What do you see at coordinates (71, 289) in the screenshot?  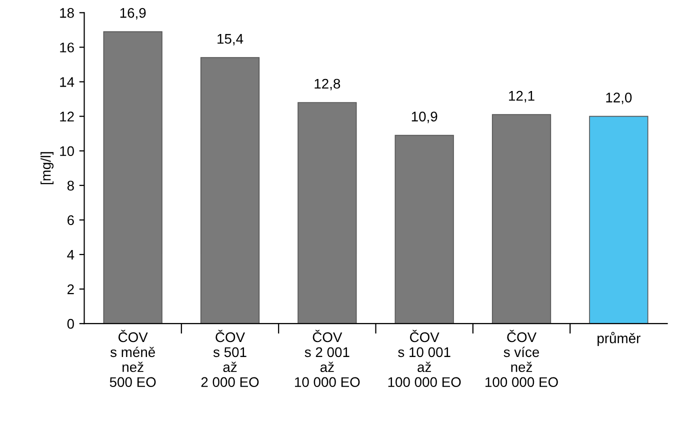 I see `y-tick-label: 2` at bounding box center [71, 289].